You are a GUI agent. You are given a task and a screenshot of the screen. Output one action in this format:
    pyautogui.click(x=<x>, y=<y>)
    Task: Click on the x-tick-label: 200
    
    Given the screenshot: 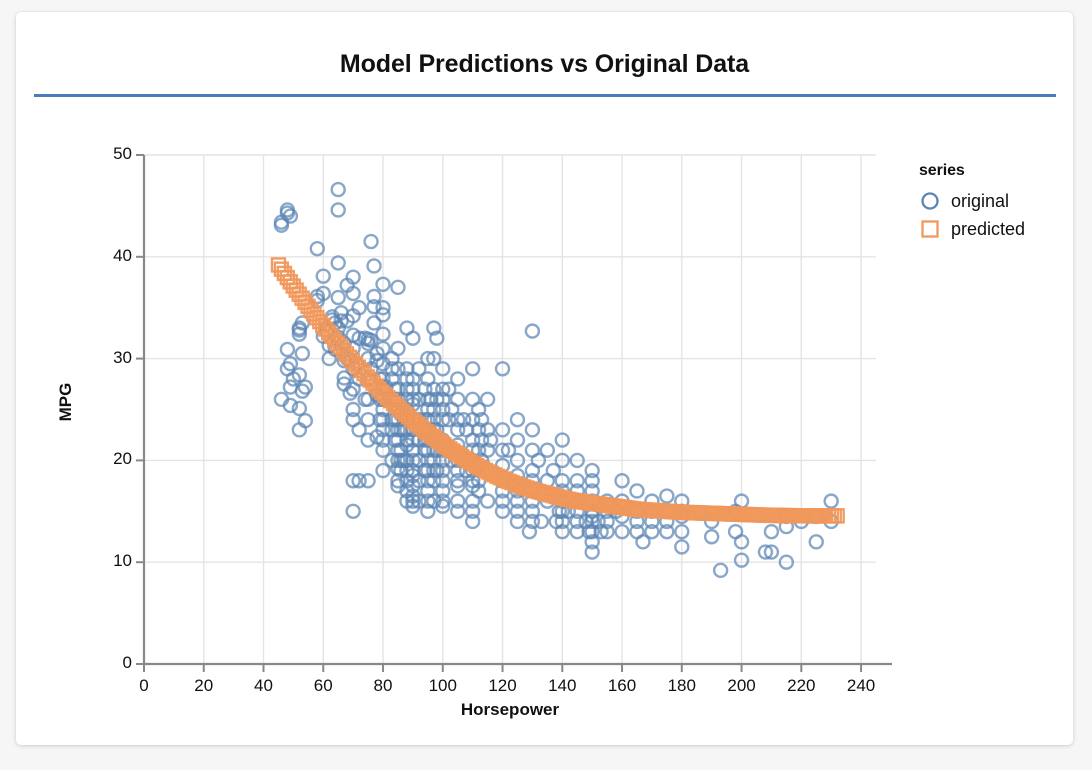 What is the action you would take?
    pyautogui.click(x=741, y=685)
    